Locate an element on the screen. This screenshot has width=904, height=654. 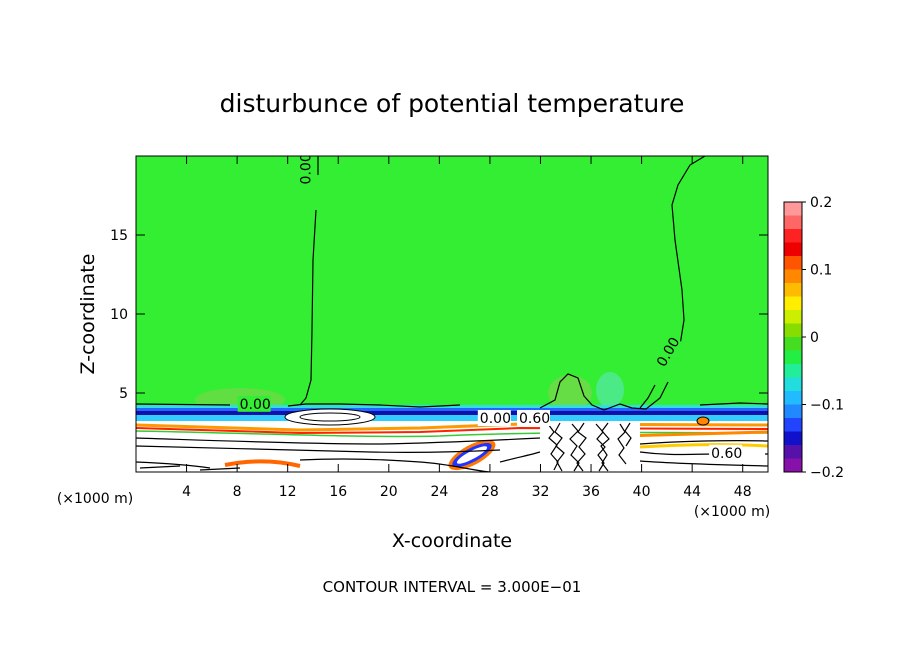
blob-left-inner is located at coordinates (330, 417).